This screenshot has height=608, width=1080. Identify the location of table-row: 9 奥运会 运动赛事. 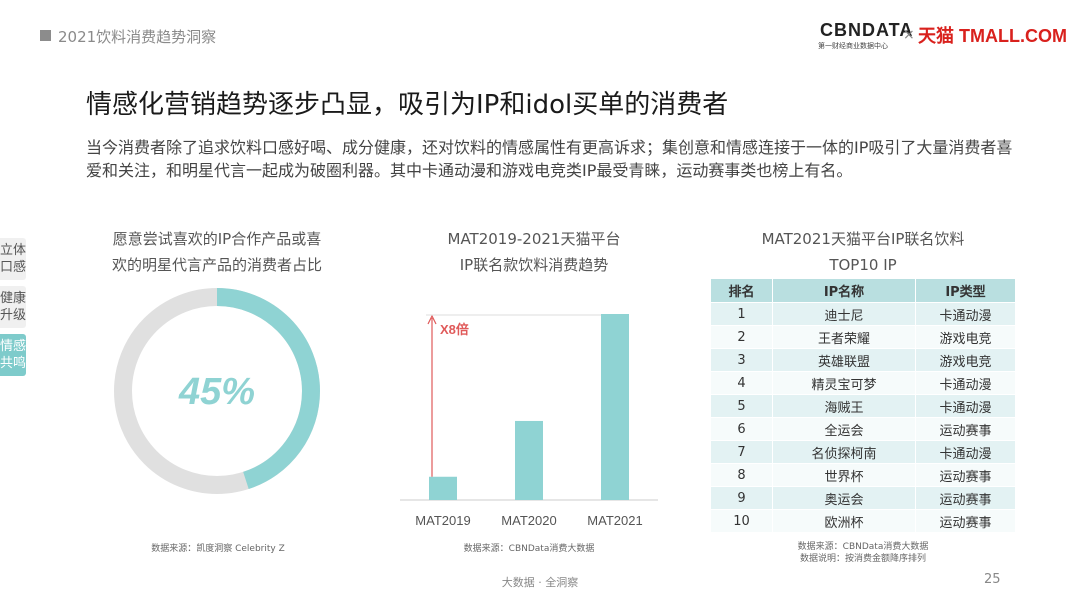
(863, 498).